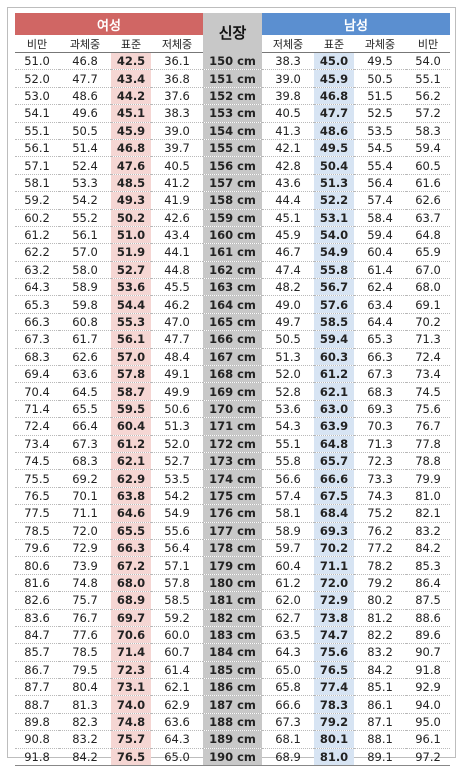 The width and height of the screenshot is (463, 767). What do you see at coordinates (288, 478) in the screenshot?
I see `men-underweight-cell: 56.6` at bounding box center [288, 478].